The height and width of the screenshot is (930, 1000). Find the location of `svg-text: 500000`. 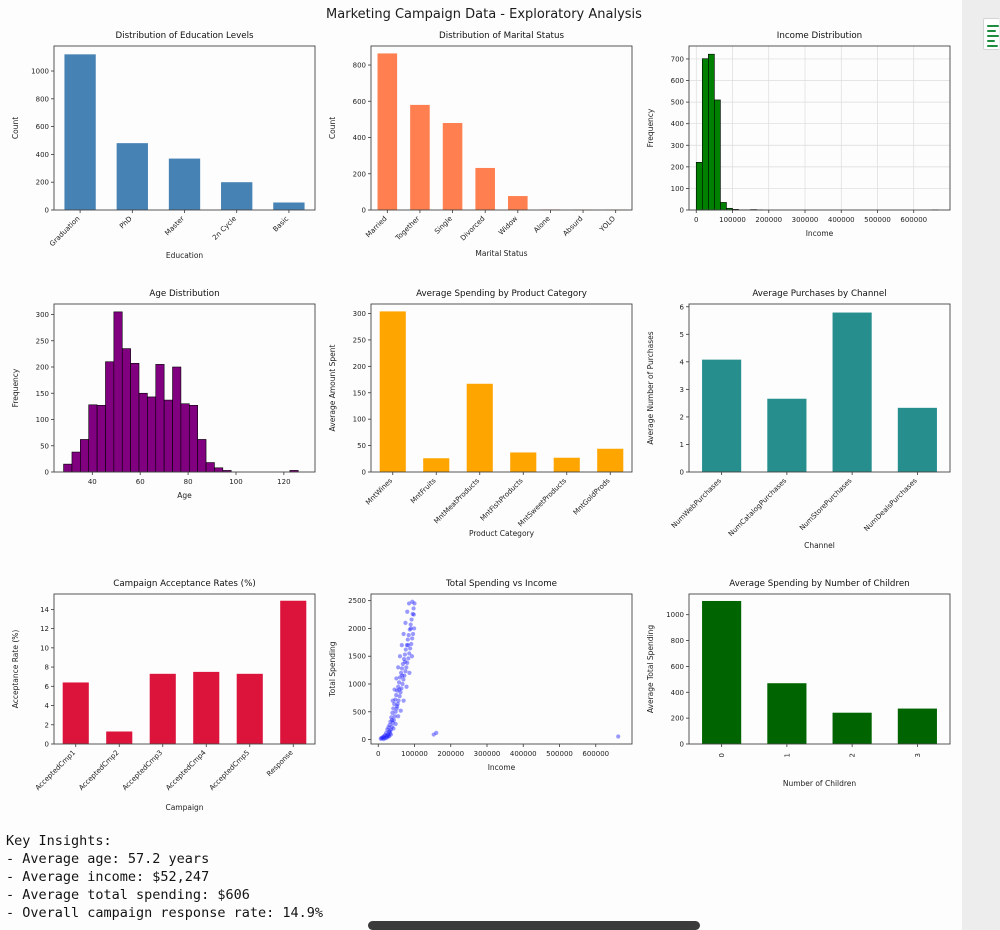

svg-text: 500000 is located at coordinates (877, 220).